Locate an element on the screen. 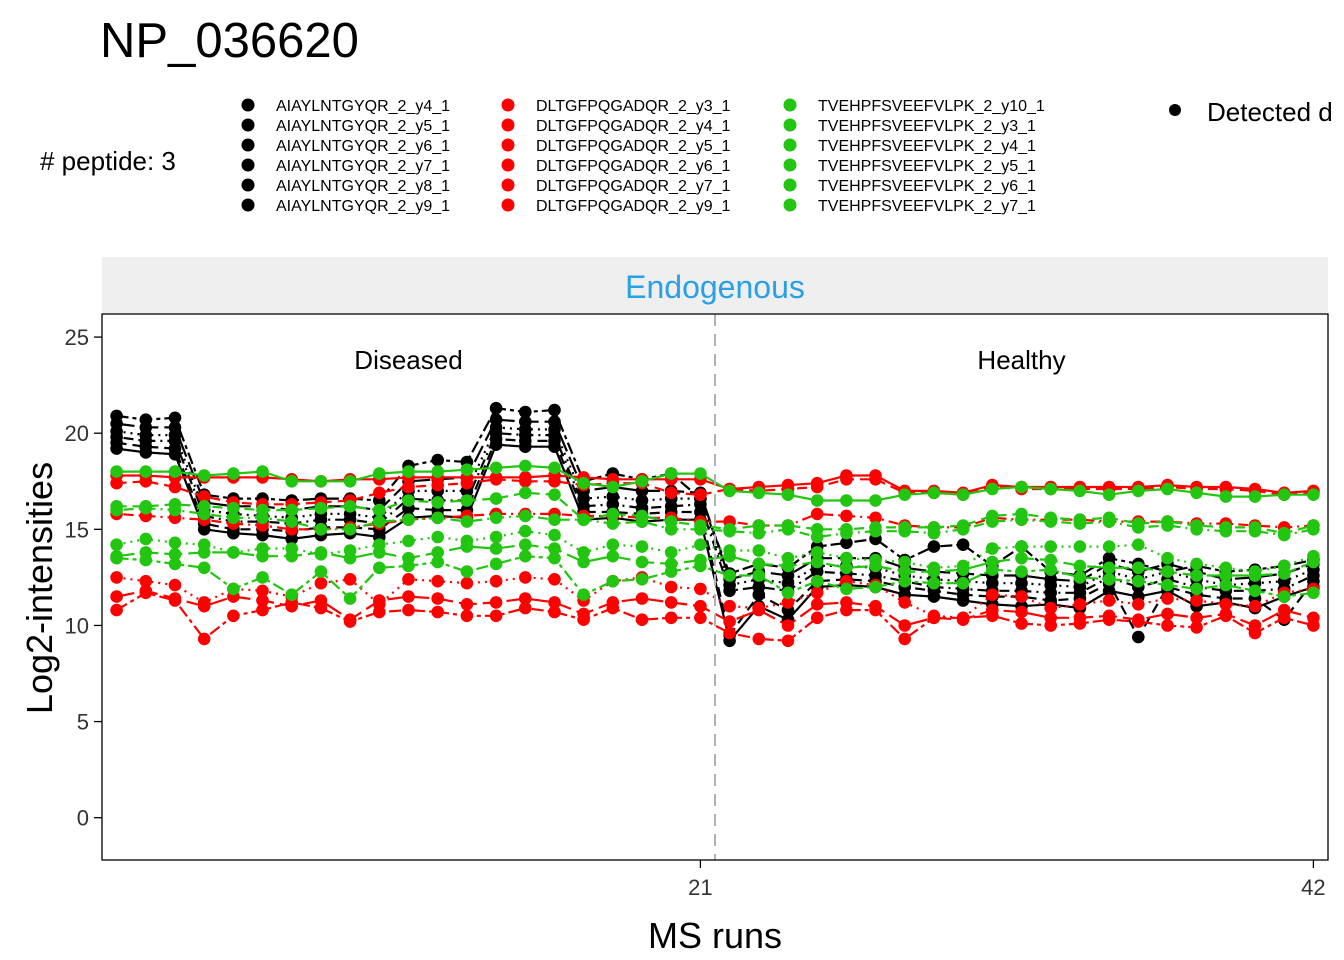 This screenshot has height=960, width=1344. legend-detected-label: Detected d is located at coordinates (1270, 112).